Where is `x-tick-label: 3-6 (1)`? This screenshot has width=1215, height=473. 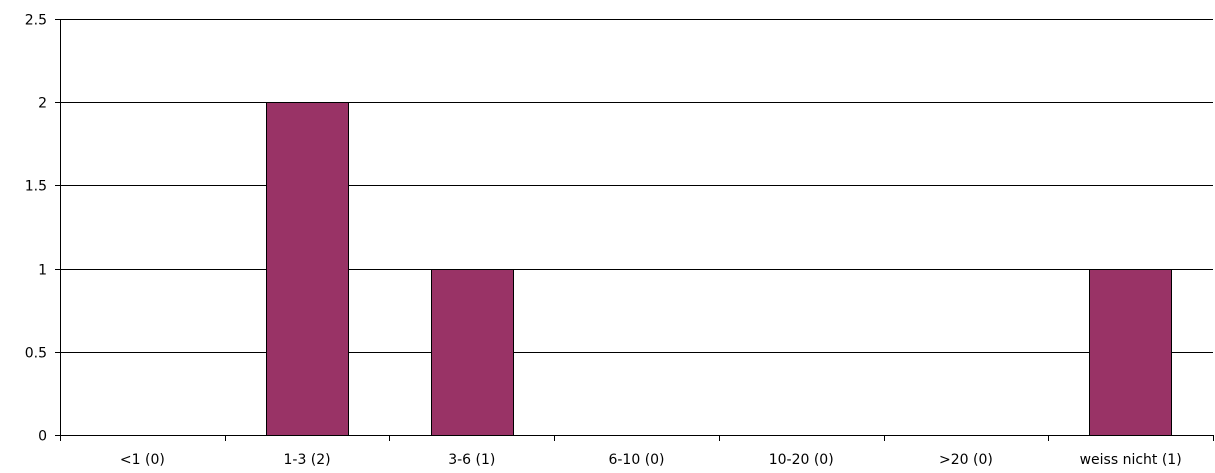
x-tick-label: 3-6 (1) is located at coordinates (471, 460).